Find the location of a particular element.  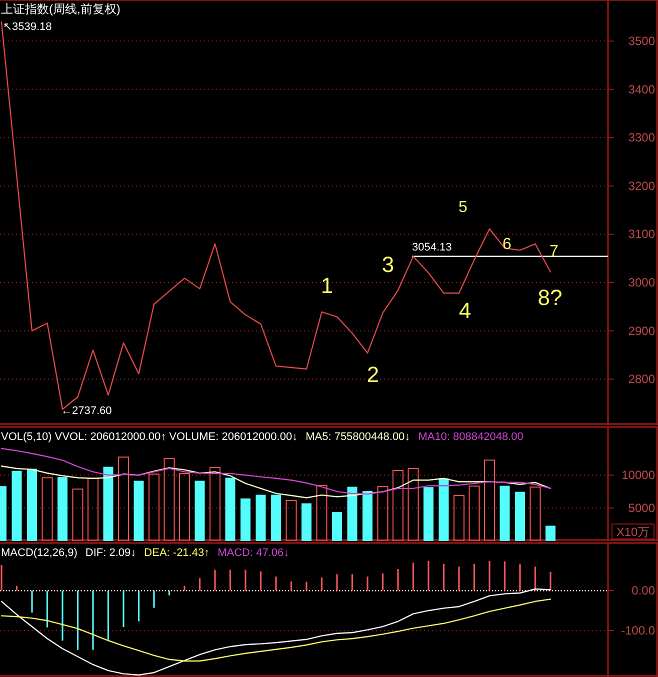

annotation: ↖3539.18 is located at coordinates (27, 27).